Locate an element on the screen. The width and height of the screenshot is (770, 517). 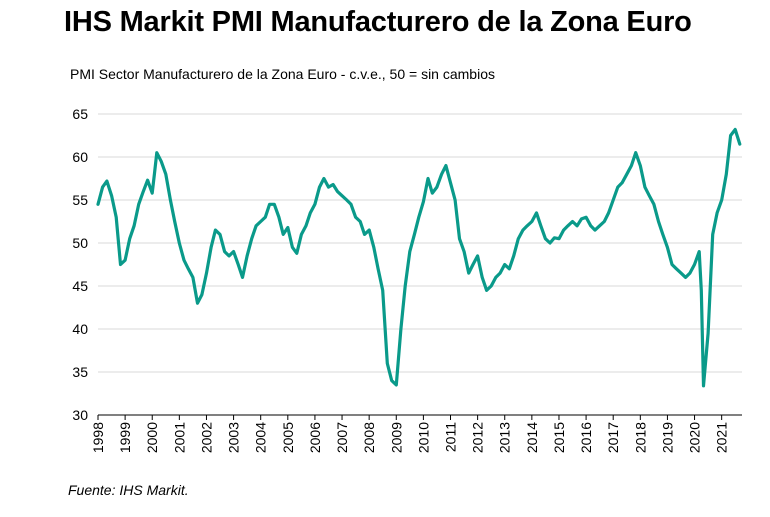
source-note: Fuente: IHS Markit. is located at coordinates (128, 490).